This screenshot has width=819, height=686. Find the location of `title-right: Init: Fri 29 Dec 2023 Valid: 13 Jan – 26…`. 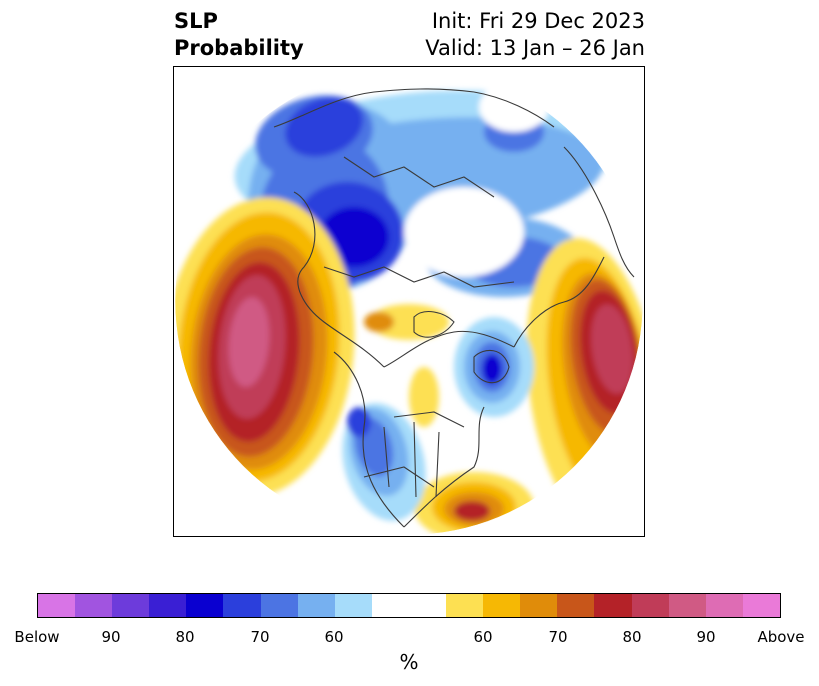

title-right: Init: Fri 29 Dec 2023 Valid: 13 Jan – 26… is located at coordinates (535, 35).